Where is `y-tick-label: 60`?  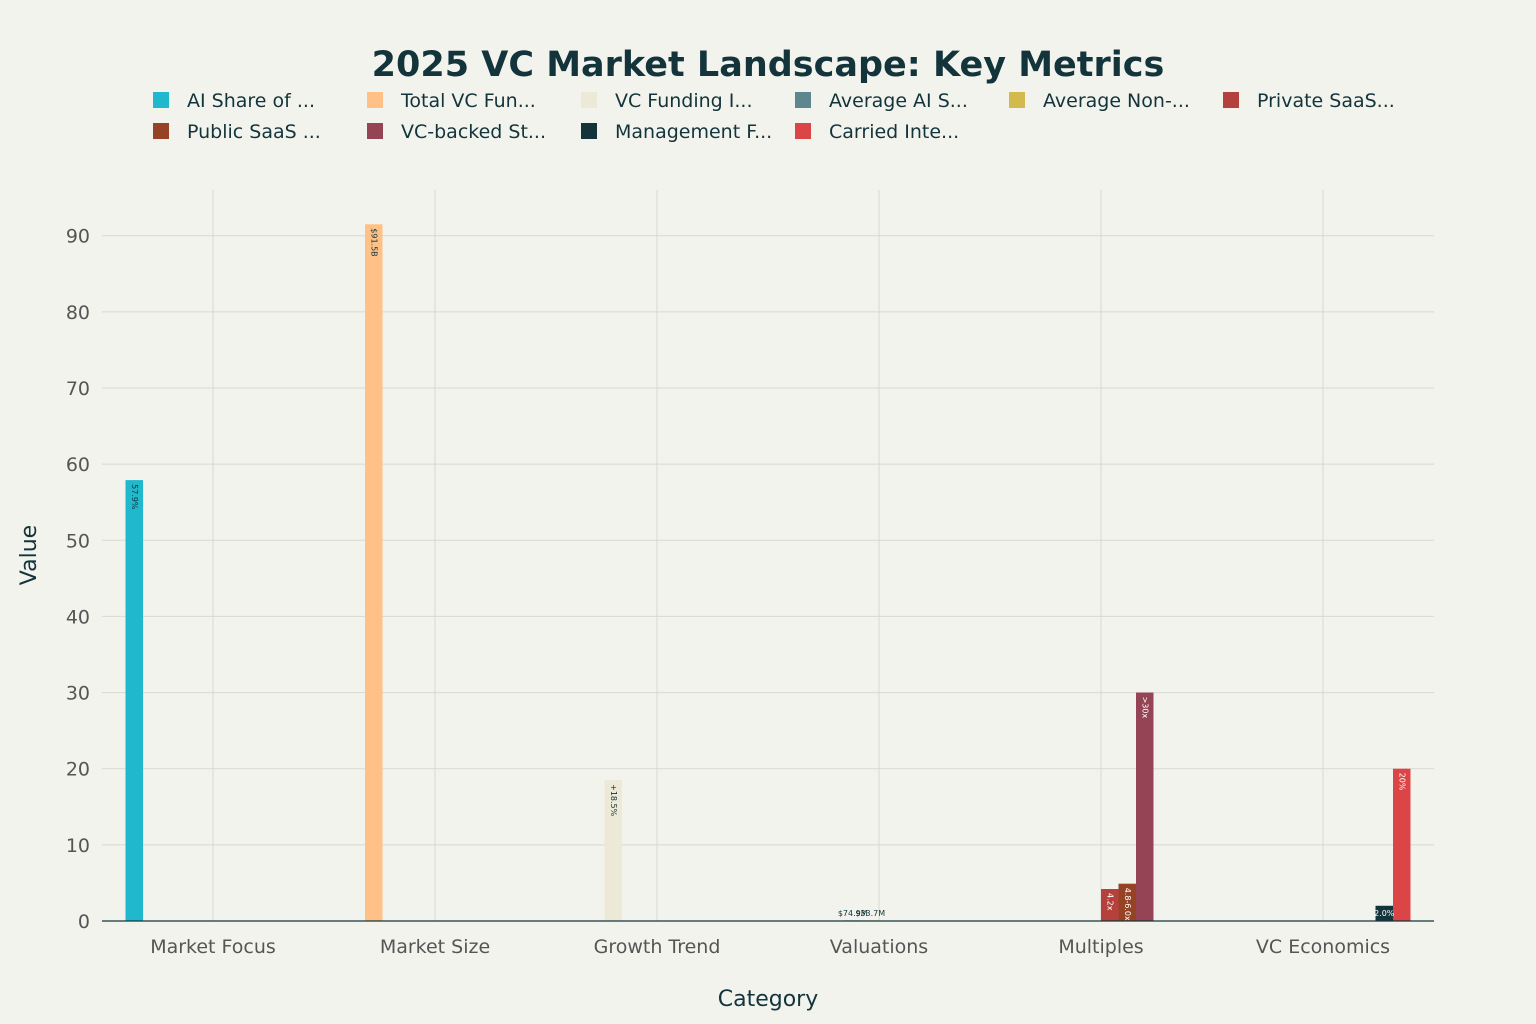
y-tick-label: 60 is located at coordinates (78, 465).